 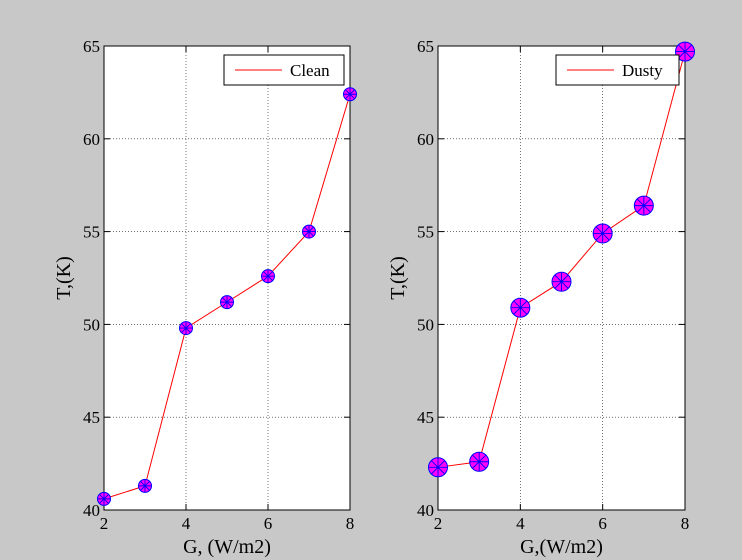 What do you see at coordinates (91, 324) in the screenshot?
I see `left-y-tick-label: 50` at bounding box center [91, 324].